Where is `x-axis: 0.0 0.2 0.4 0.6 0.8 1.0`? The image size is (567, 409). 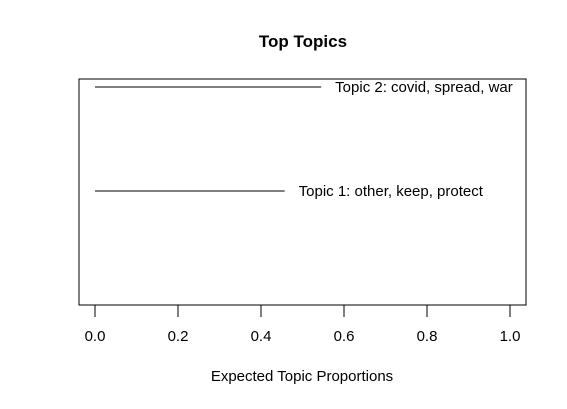
x-axis: 0.0 0.2 0.4 0.6 0.8 1.0 is located at coordinates (303, 324).